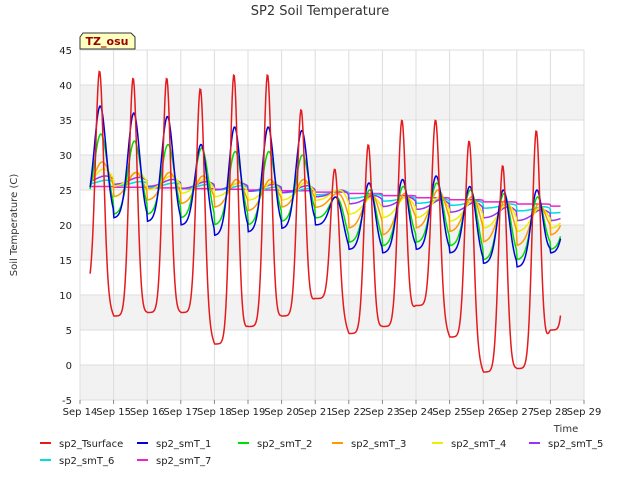  Describe the element at coordinates (516, 412) in the screenshot. I see `x-tick-label: Sep 27` at that location.